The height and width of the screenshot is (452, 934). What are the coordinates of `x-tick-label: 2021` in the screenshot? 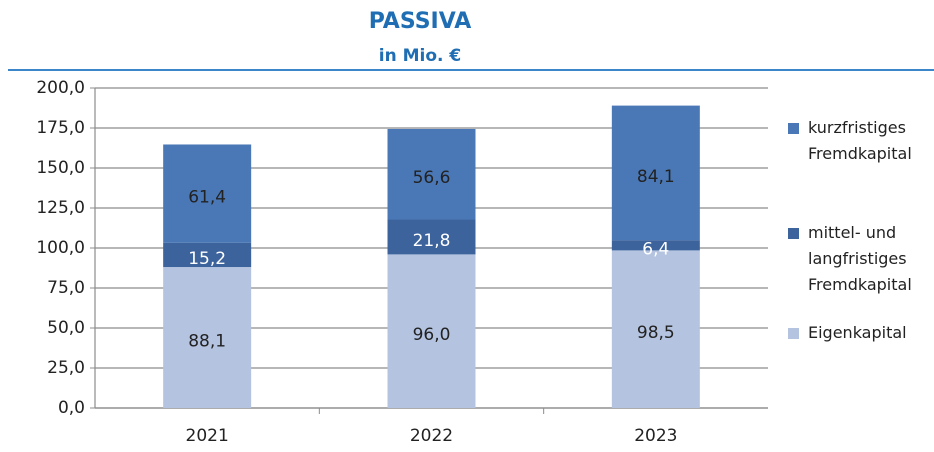 It's located at (207, 436).